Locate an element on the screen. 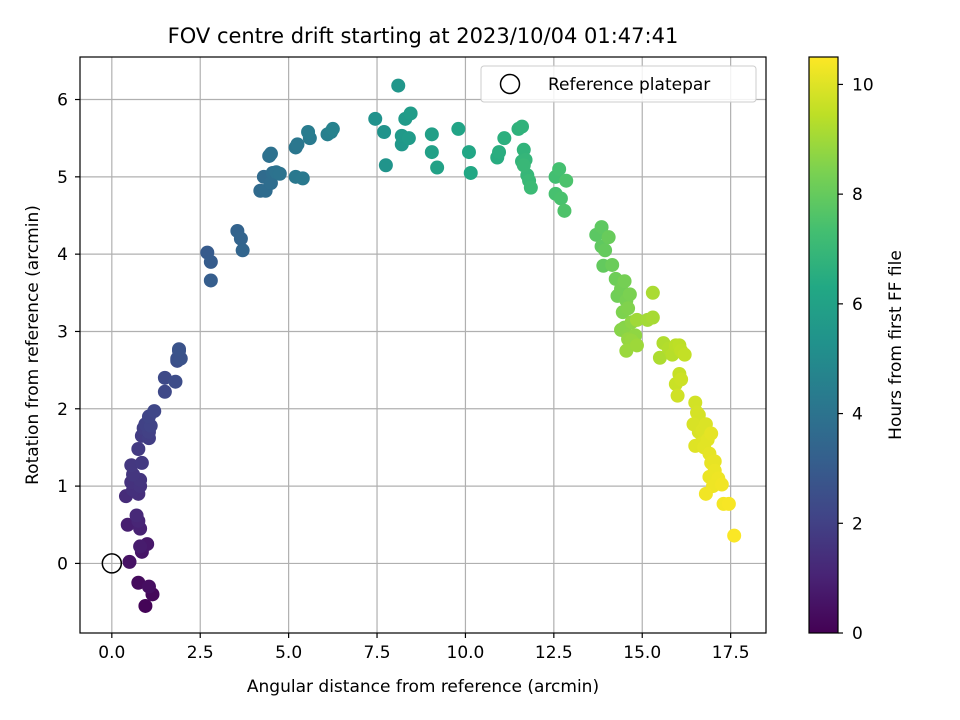  legend-entry: Reference platepar is located at coordinates (629, 85).